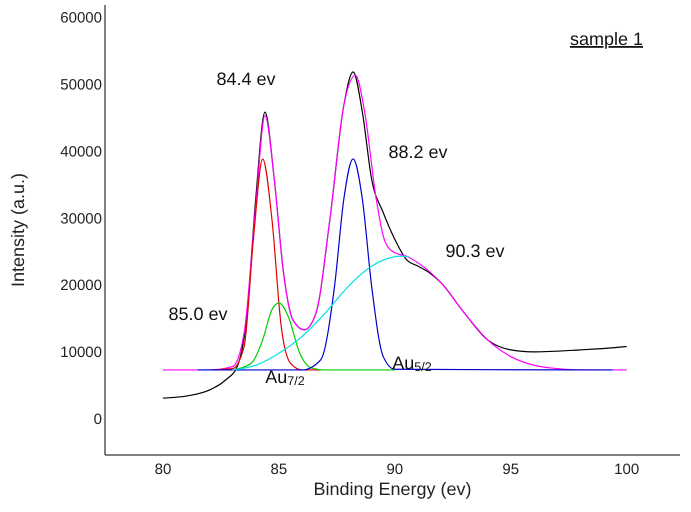  I want to click on annotation: 88.2 ev, so click(418, 152).